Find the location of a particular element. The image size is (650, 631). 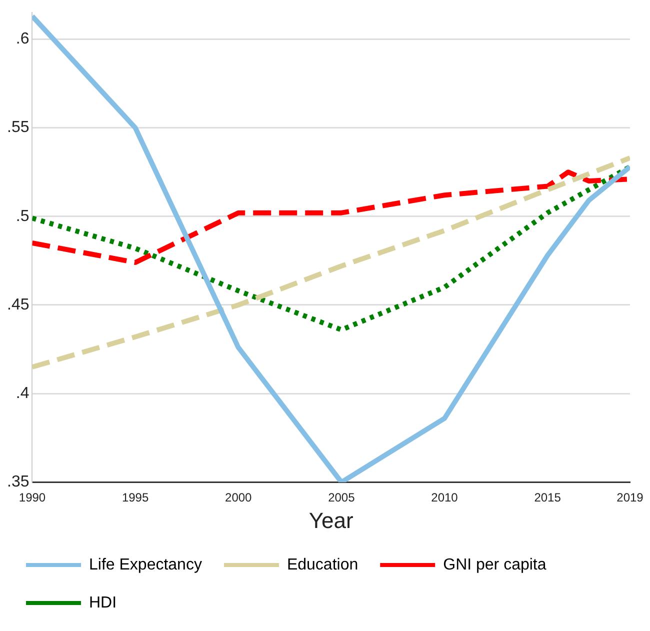

legend-label: GNI per capita is located at coordinates (494, 565).